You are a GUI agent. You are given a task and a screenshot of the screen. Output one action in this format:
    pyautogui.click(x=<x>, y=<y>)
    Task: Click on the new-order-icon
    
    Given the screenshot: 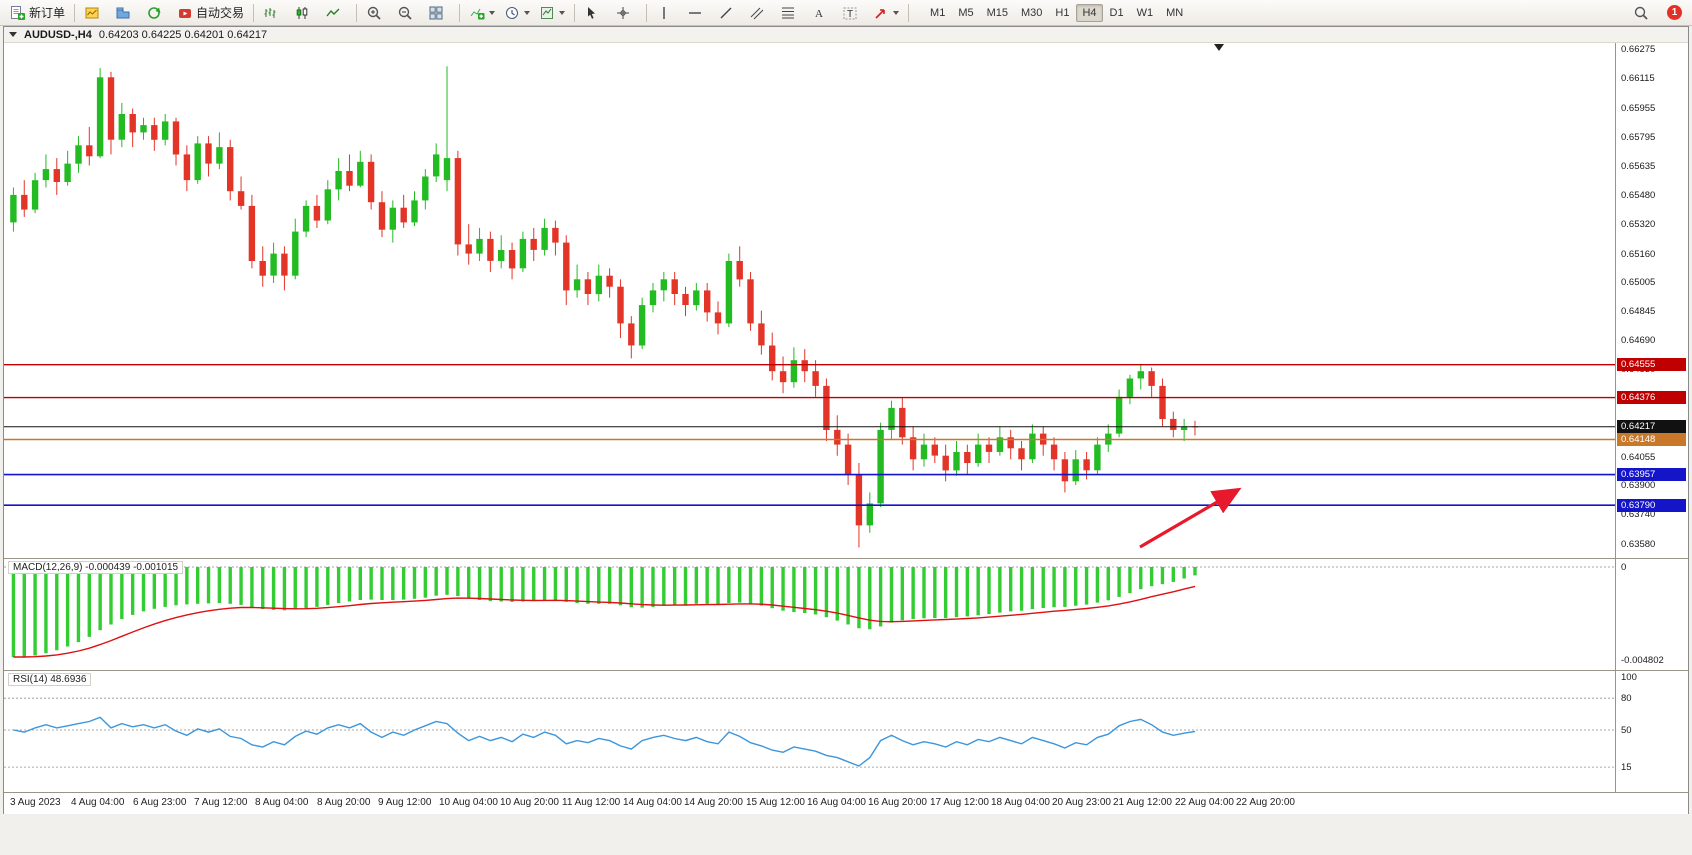 What is the action you would take?
    pyautogui.click(x=18, y=13)
    